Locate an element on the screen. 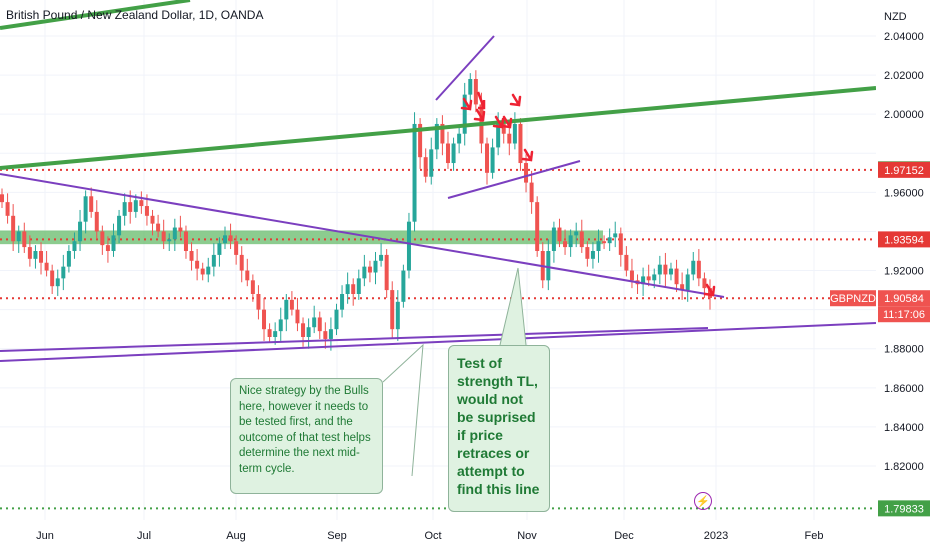 This screenshot has height=550, width=932. countdown-label: 11:17:06 is located at coordinates (904, 315).